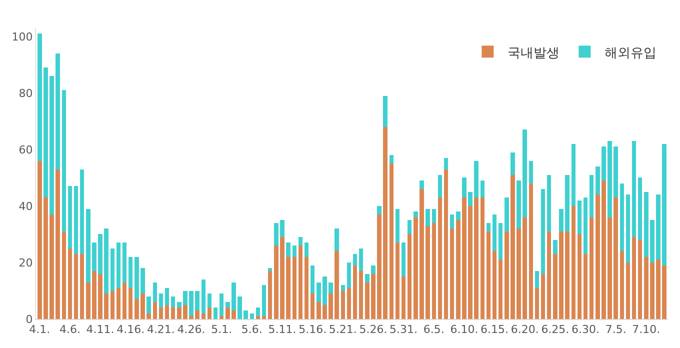 This screenshot has height=348, width=680. I want to click on x-tick-label: 6.25., so click(555, 329).